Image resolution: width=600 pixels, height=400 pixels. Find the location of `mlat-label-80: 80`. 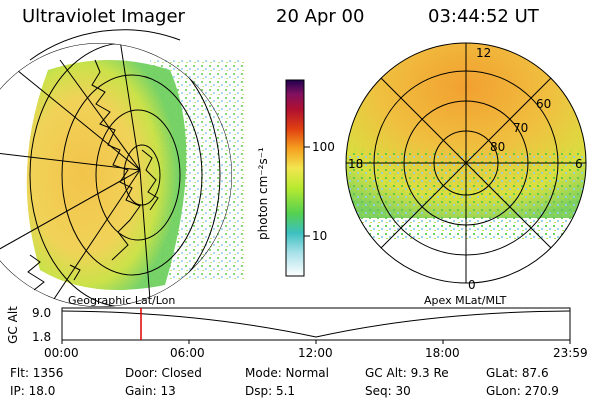

mlat-label-80: 80 is located at coordinates (498, 147).